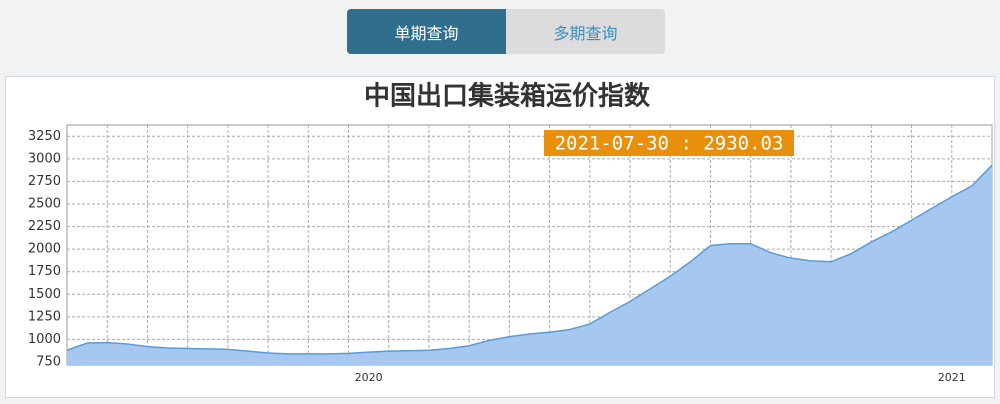 This screenshot has height=404, width=1000. I want to click on tab: 多期查询, so click(585, 31).